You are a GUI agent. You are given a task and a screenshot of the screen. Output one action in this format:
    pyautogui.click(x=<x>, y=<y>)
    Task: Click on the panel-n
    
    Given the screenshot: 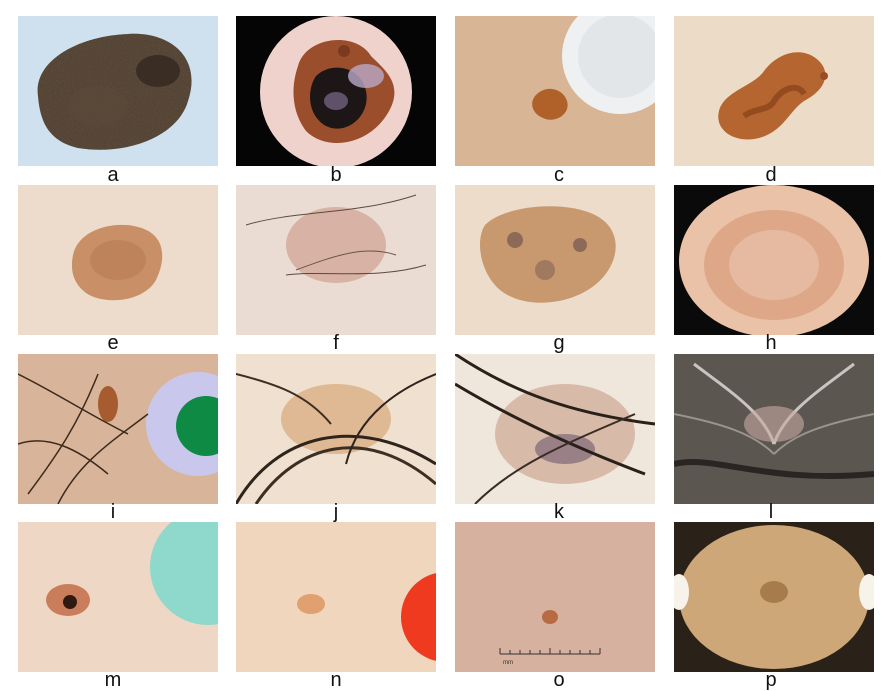 What is the action you would take?
    pyautogui.click(x=336, y=597)
    